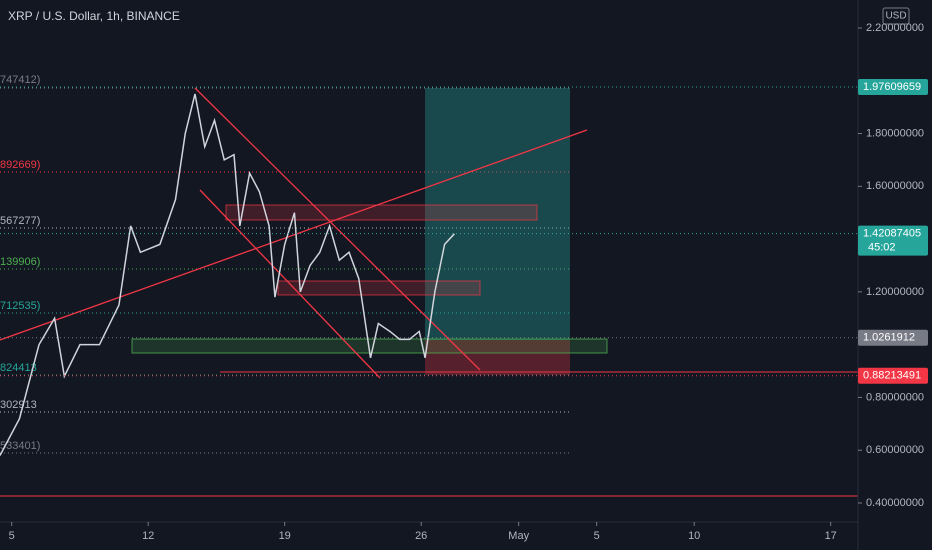  Describe the element at coordinates (518, 536) in the screenshot. I see `x-tick-label: May` at that location.